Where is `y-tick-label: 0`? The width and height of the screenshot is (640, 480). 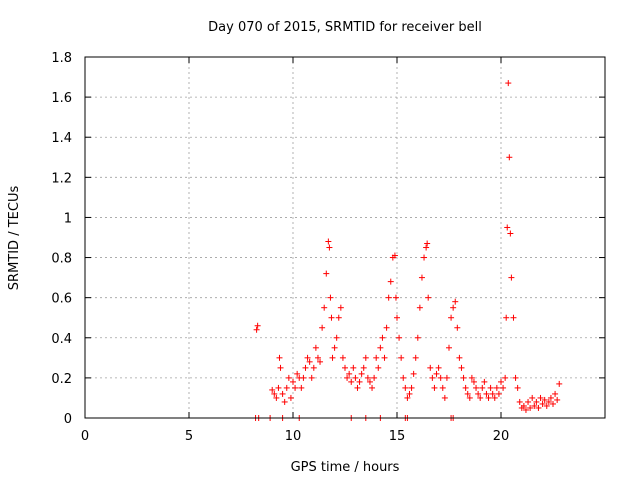
y-tick-label: 0 is located at coordinates (68, 419).